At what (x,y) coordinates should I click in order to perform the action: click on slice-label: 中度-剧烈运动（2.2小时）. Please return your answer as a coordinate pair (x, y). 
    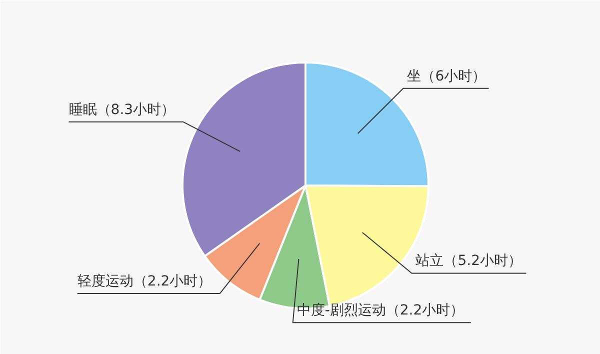
    Looking at the image, I should click on (380, 310).